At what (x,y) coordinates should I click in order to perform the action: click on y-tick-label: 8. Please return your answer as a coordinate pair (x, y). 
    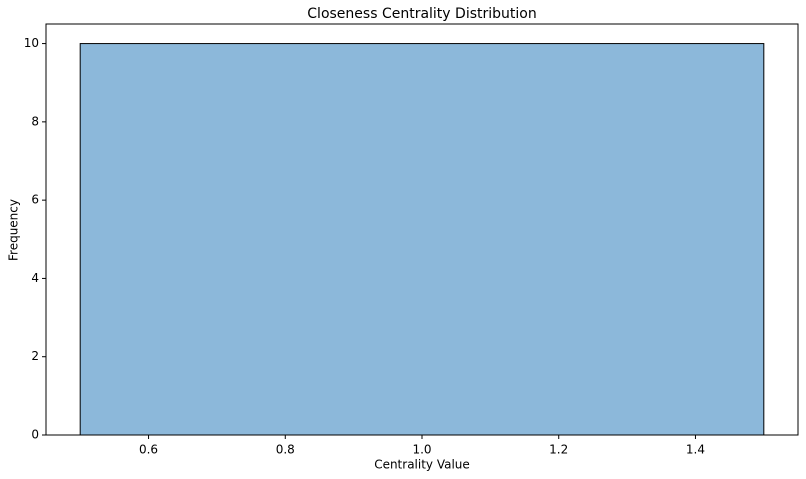
    Looking at the image, I should click on (35, 121).